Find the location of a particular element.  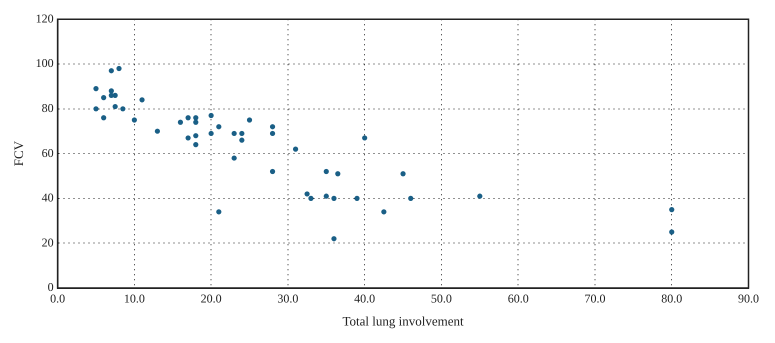

y-tick-label: 20 is located at coordinates (48, 242).